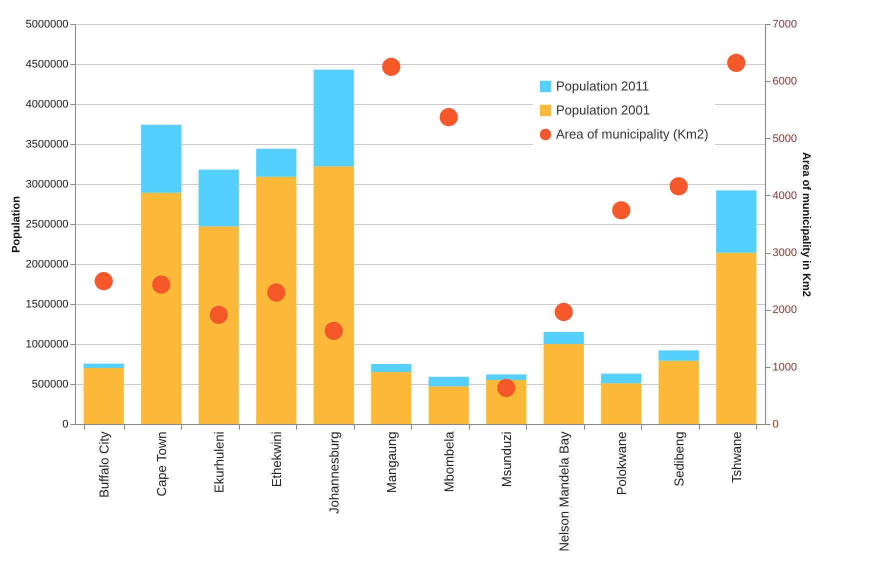 This screenshot has width=879, height=587. I want to click on y-tick-label: 3500000, so click(47, 144).